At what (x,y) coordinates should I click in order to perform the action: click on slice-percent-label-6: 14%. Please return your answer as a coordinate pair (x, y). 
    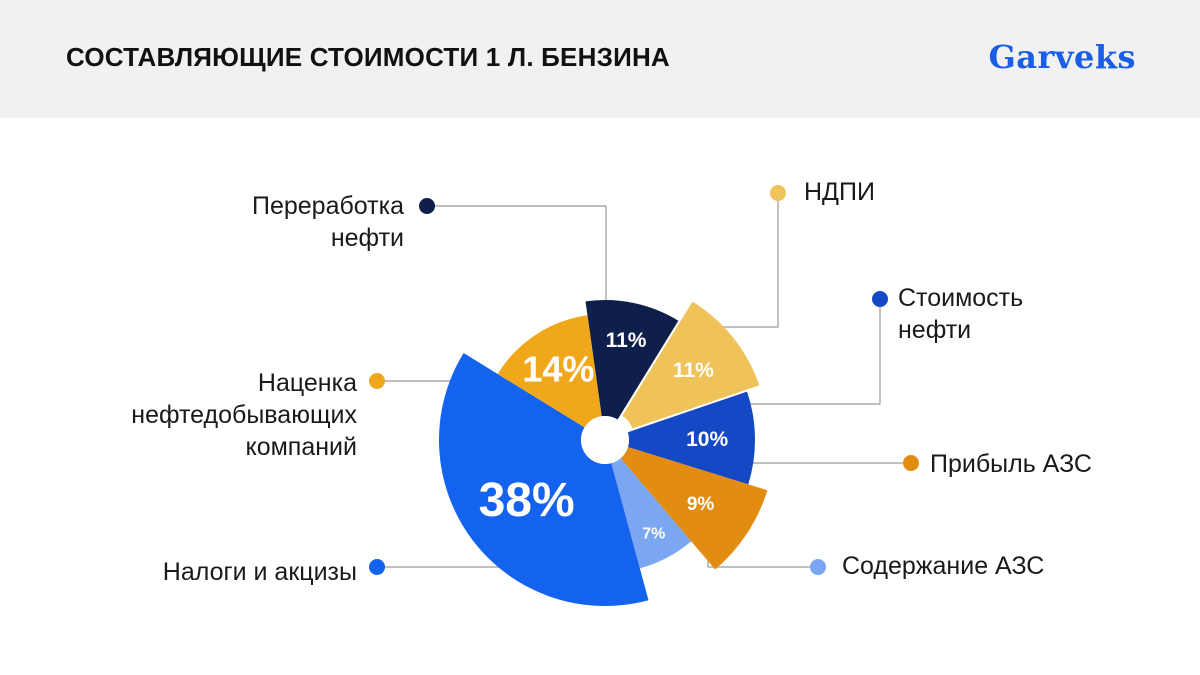
    Looking at the image, I should click on (558, 369).